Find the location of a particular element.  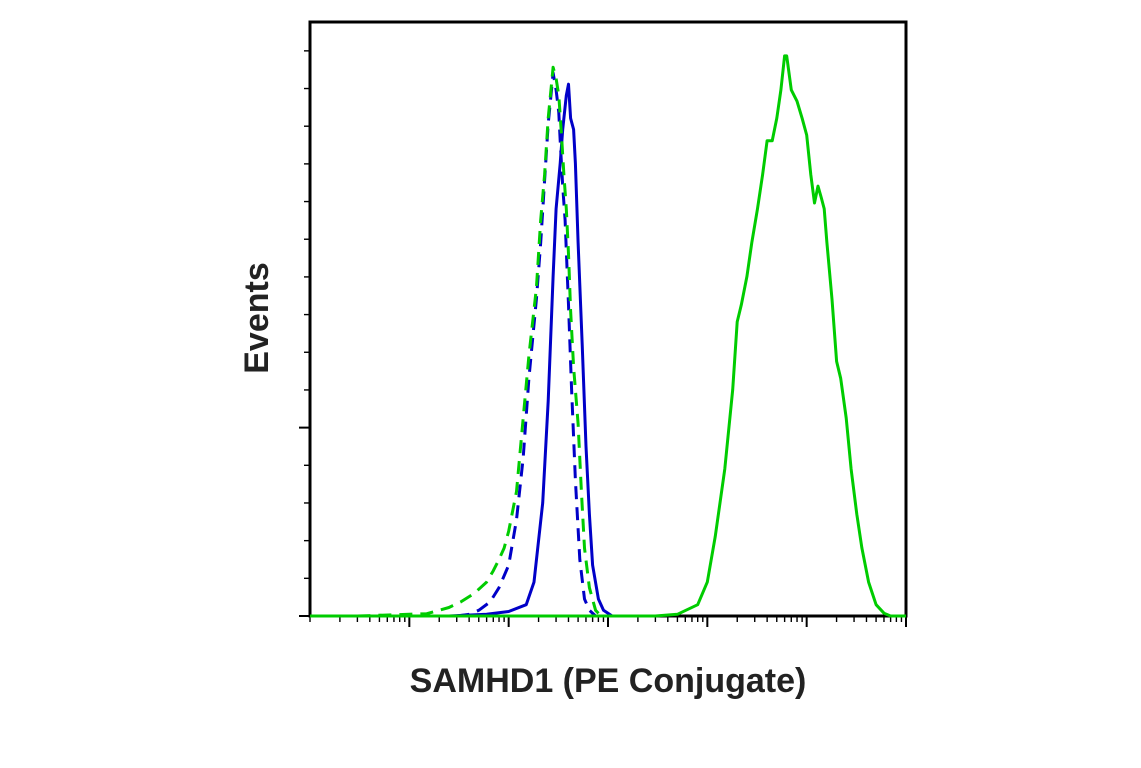

x-axis is located at coordinates (608, 621).